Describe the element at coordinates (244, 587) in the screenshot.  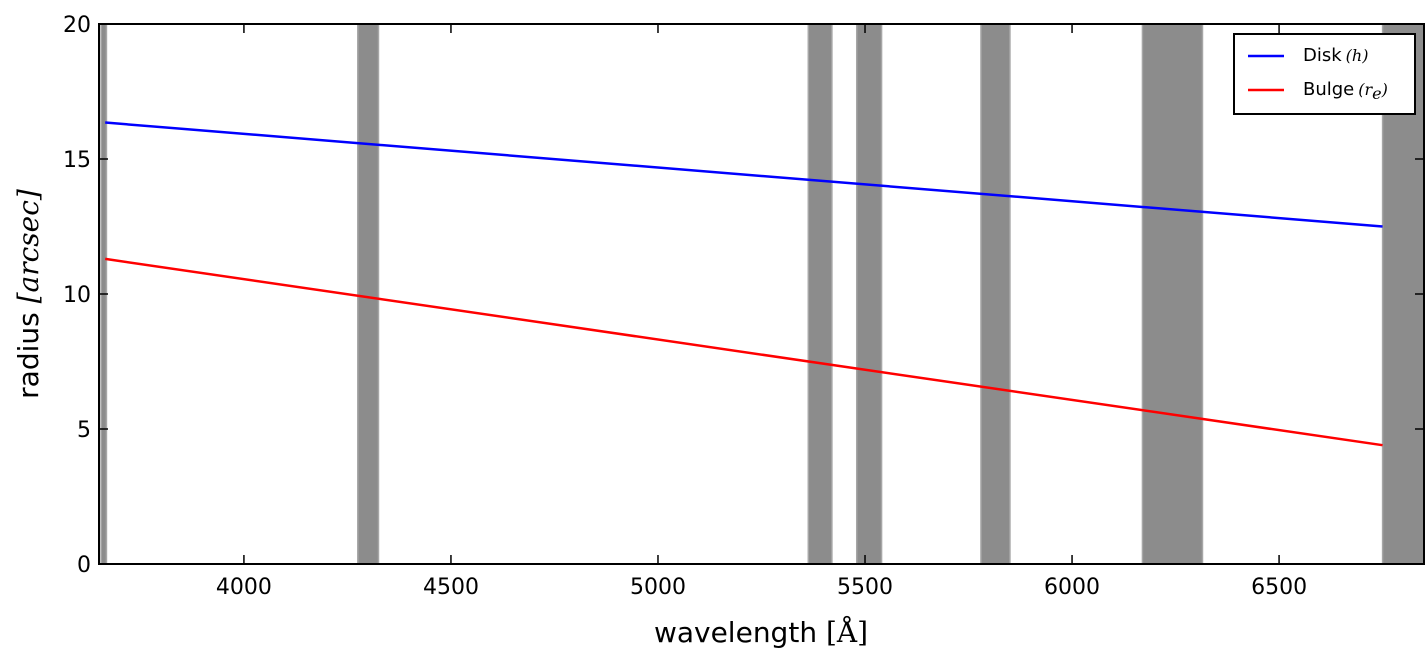
I see `x-tick-label-4000: 4000` at that location.